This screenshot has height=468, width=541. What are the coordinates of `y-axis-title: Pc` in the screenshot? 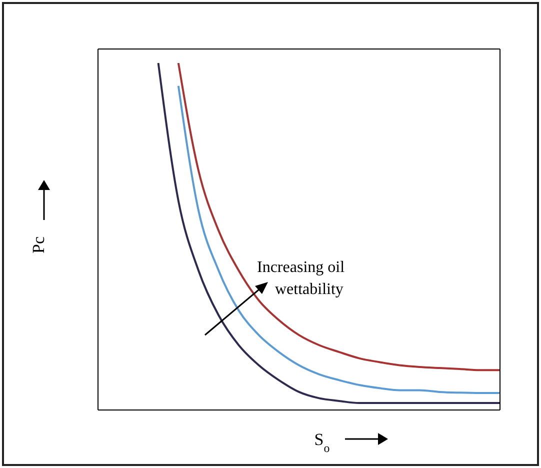 It's located at (38, 245).